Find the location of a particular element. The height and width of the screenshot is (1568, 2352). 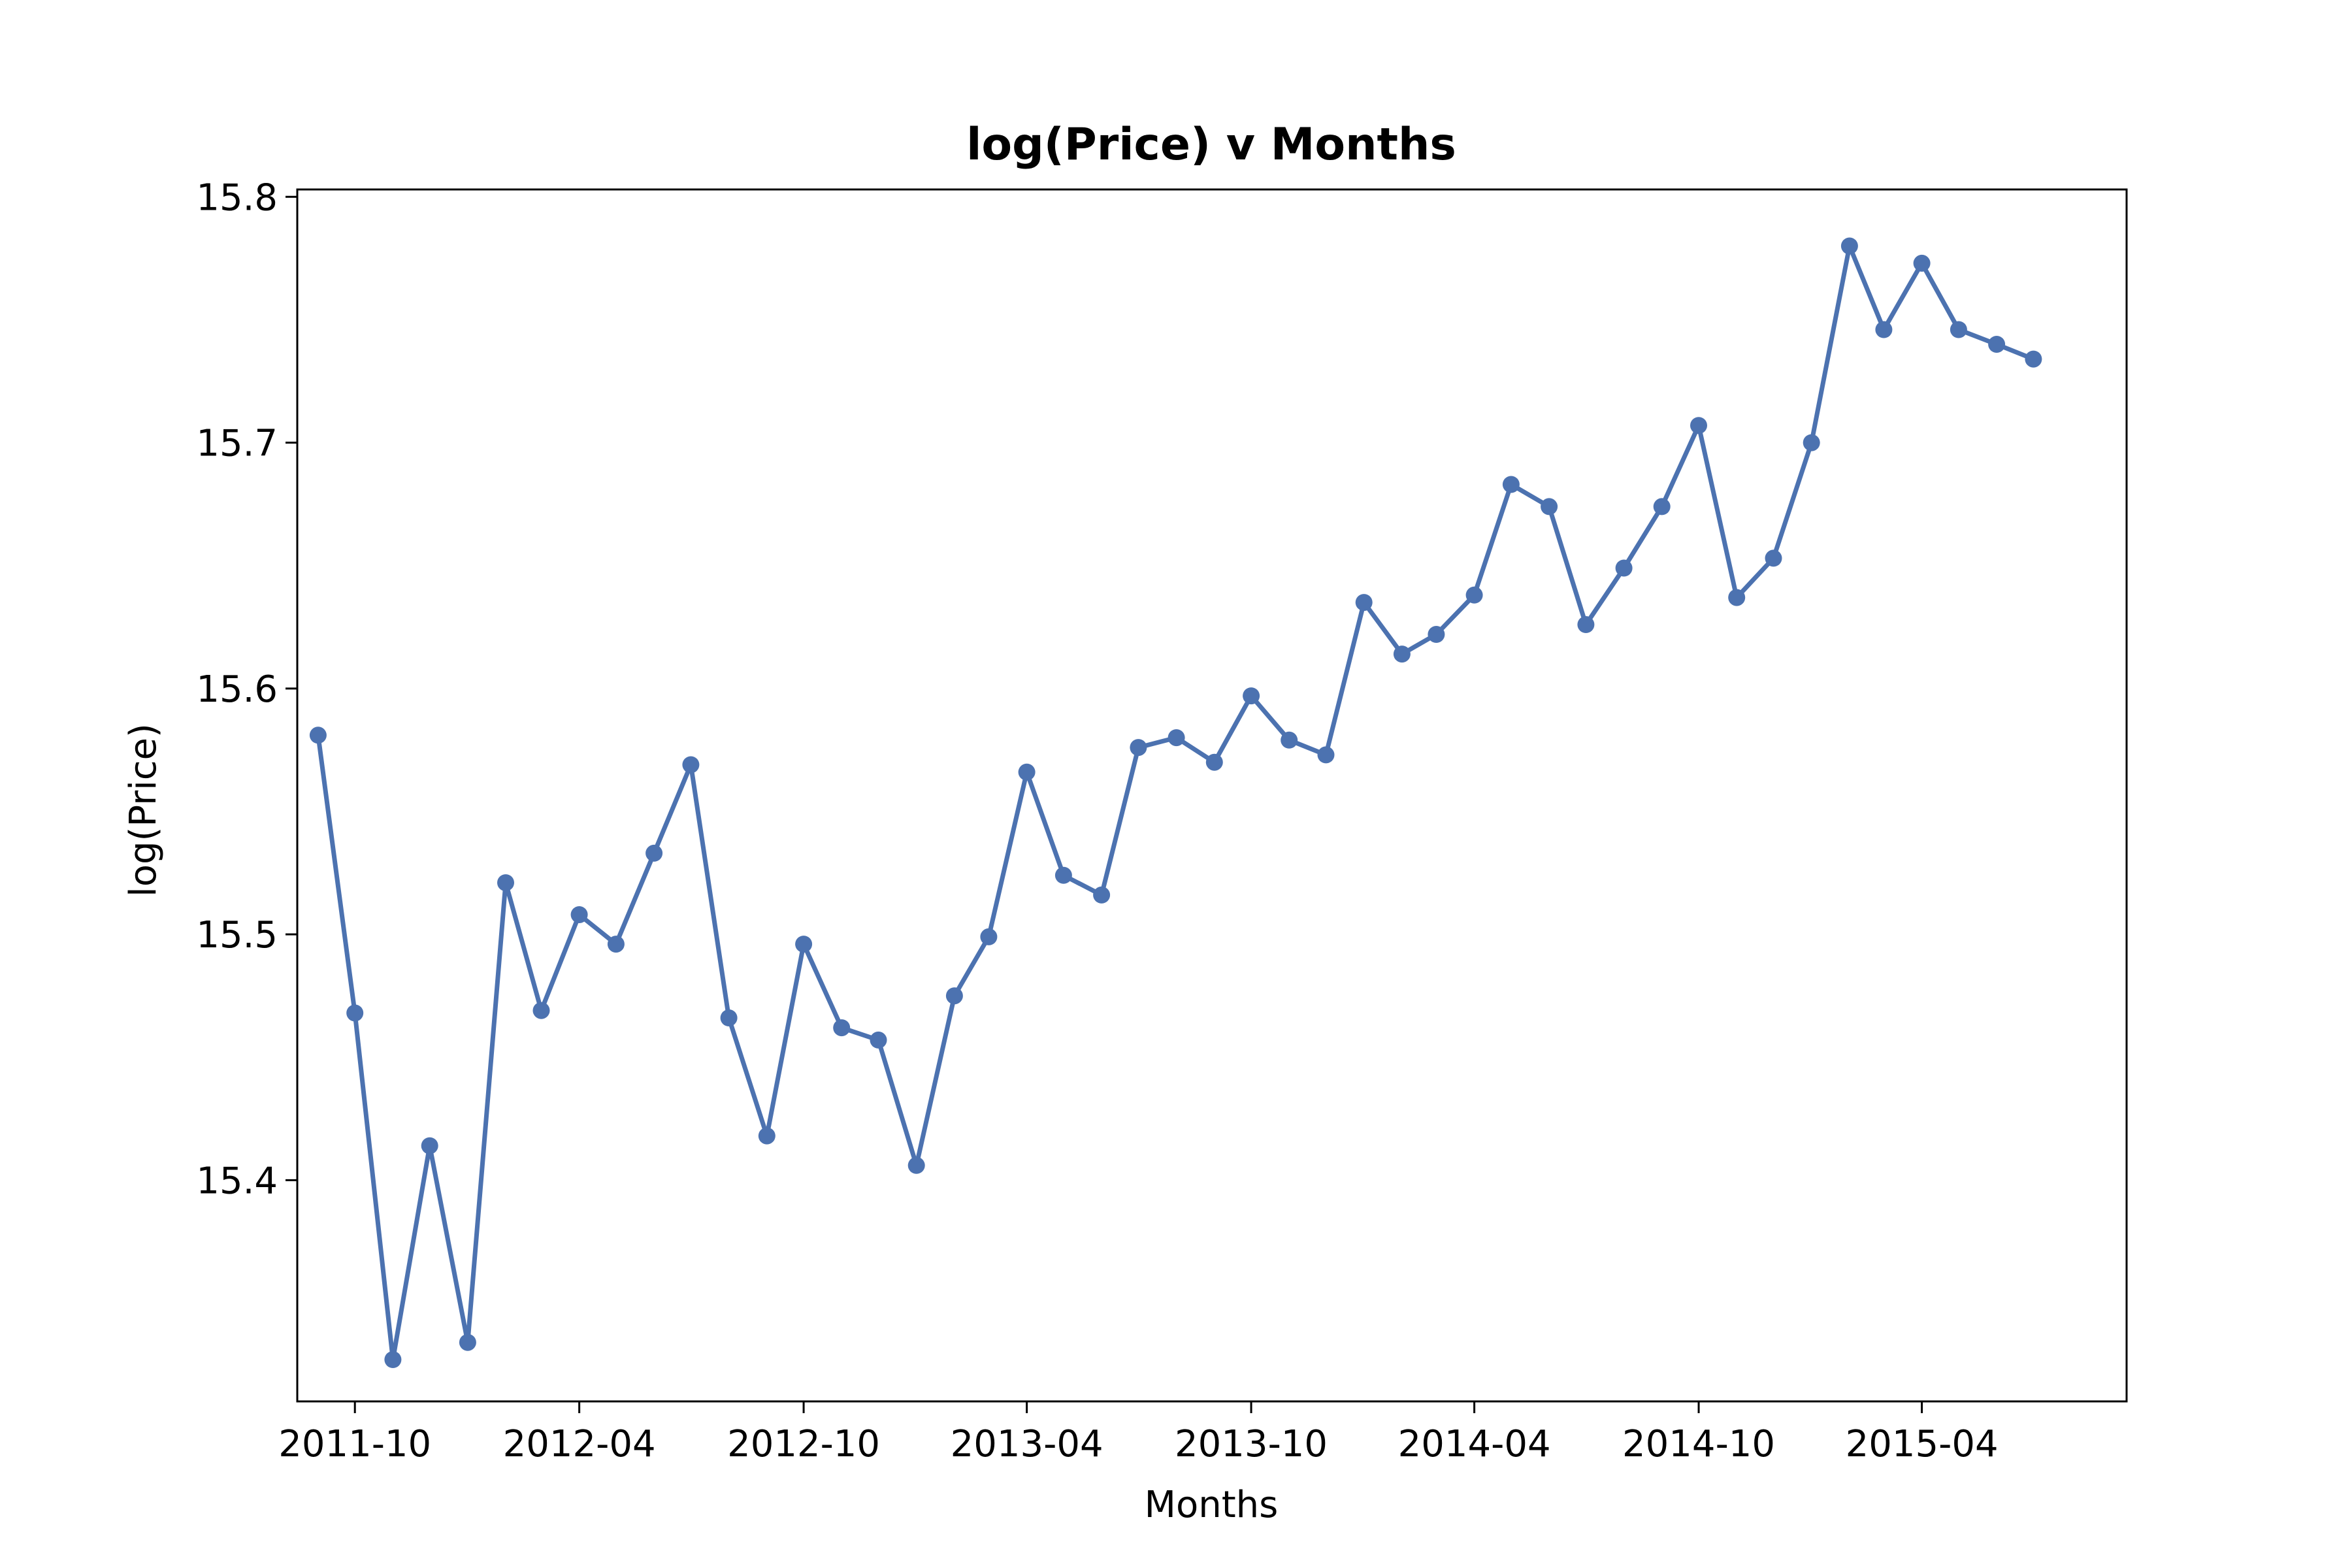

y-tick-label: 15.8 is located at coordinates (237, 197).